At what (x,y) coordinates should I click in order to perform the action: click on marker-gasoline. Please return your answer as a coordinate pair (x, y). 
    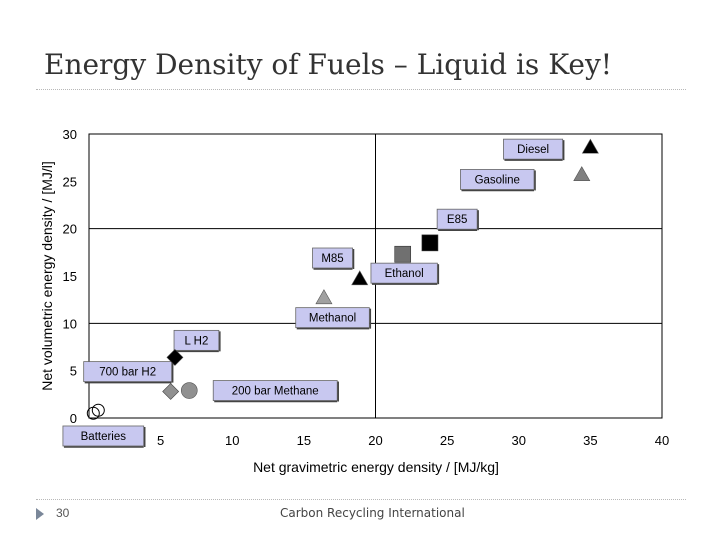
    Looking at the image, I should click on (582, 174).